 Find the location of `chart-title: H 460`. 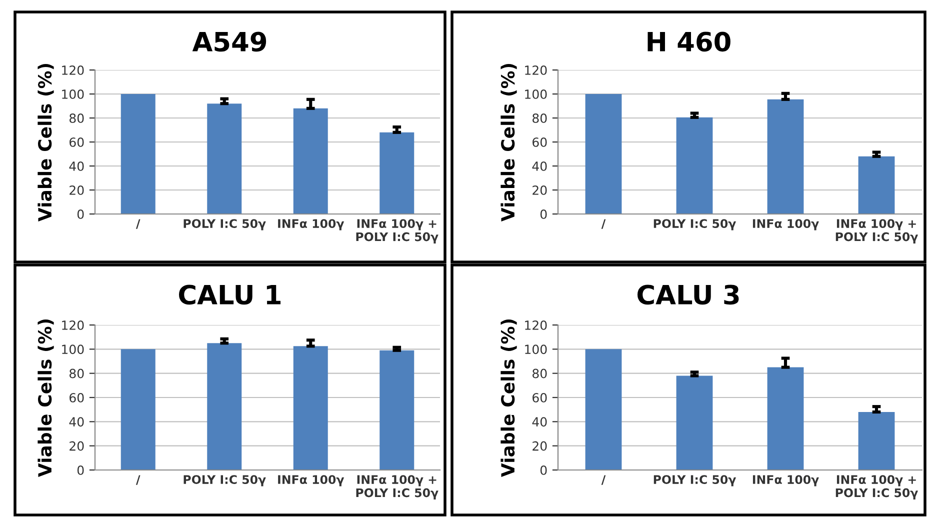

chart-title: H 460 is located at coordinates (689, 42).